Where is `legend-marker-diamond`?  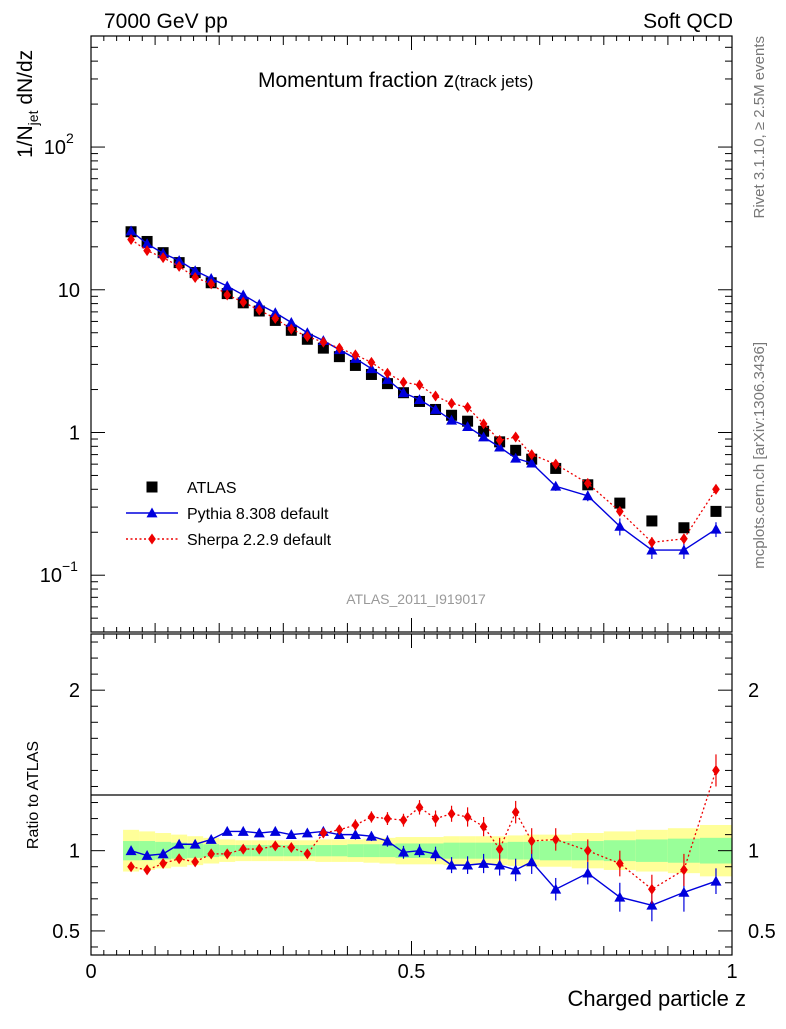 legend-marker-diamond is located at coordinates (152, 539).